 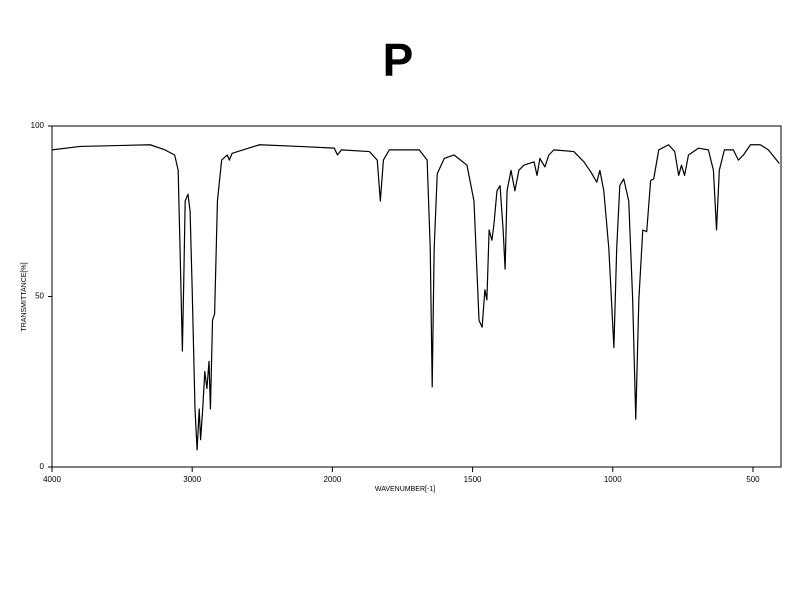 I want to click on x-tick-label: 3000, so click(x=192, y=479).